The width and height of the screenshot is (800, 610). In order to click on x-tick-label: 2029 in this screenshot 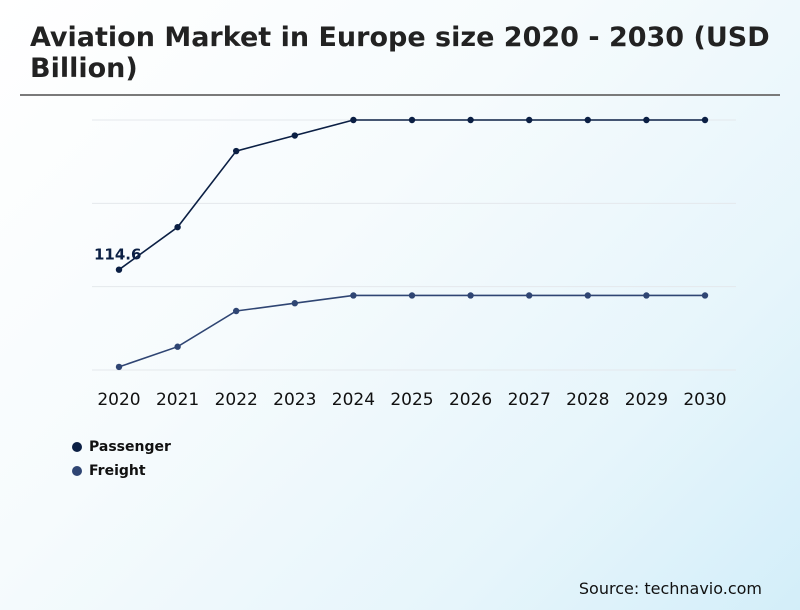, I will do `click(646, 400)`.